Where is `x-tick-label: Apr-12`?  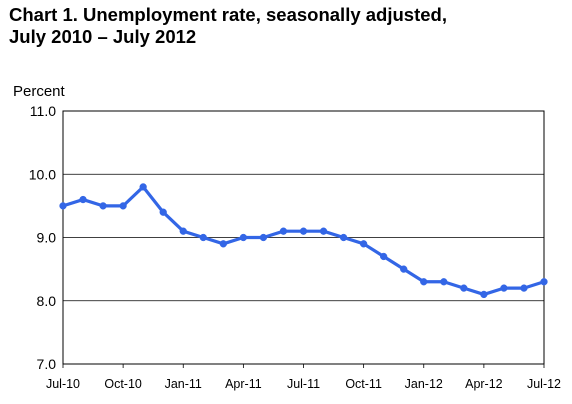 x-tick-label: Apr-12 is located at coordinates (484, 384).